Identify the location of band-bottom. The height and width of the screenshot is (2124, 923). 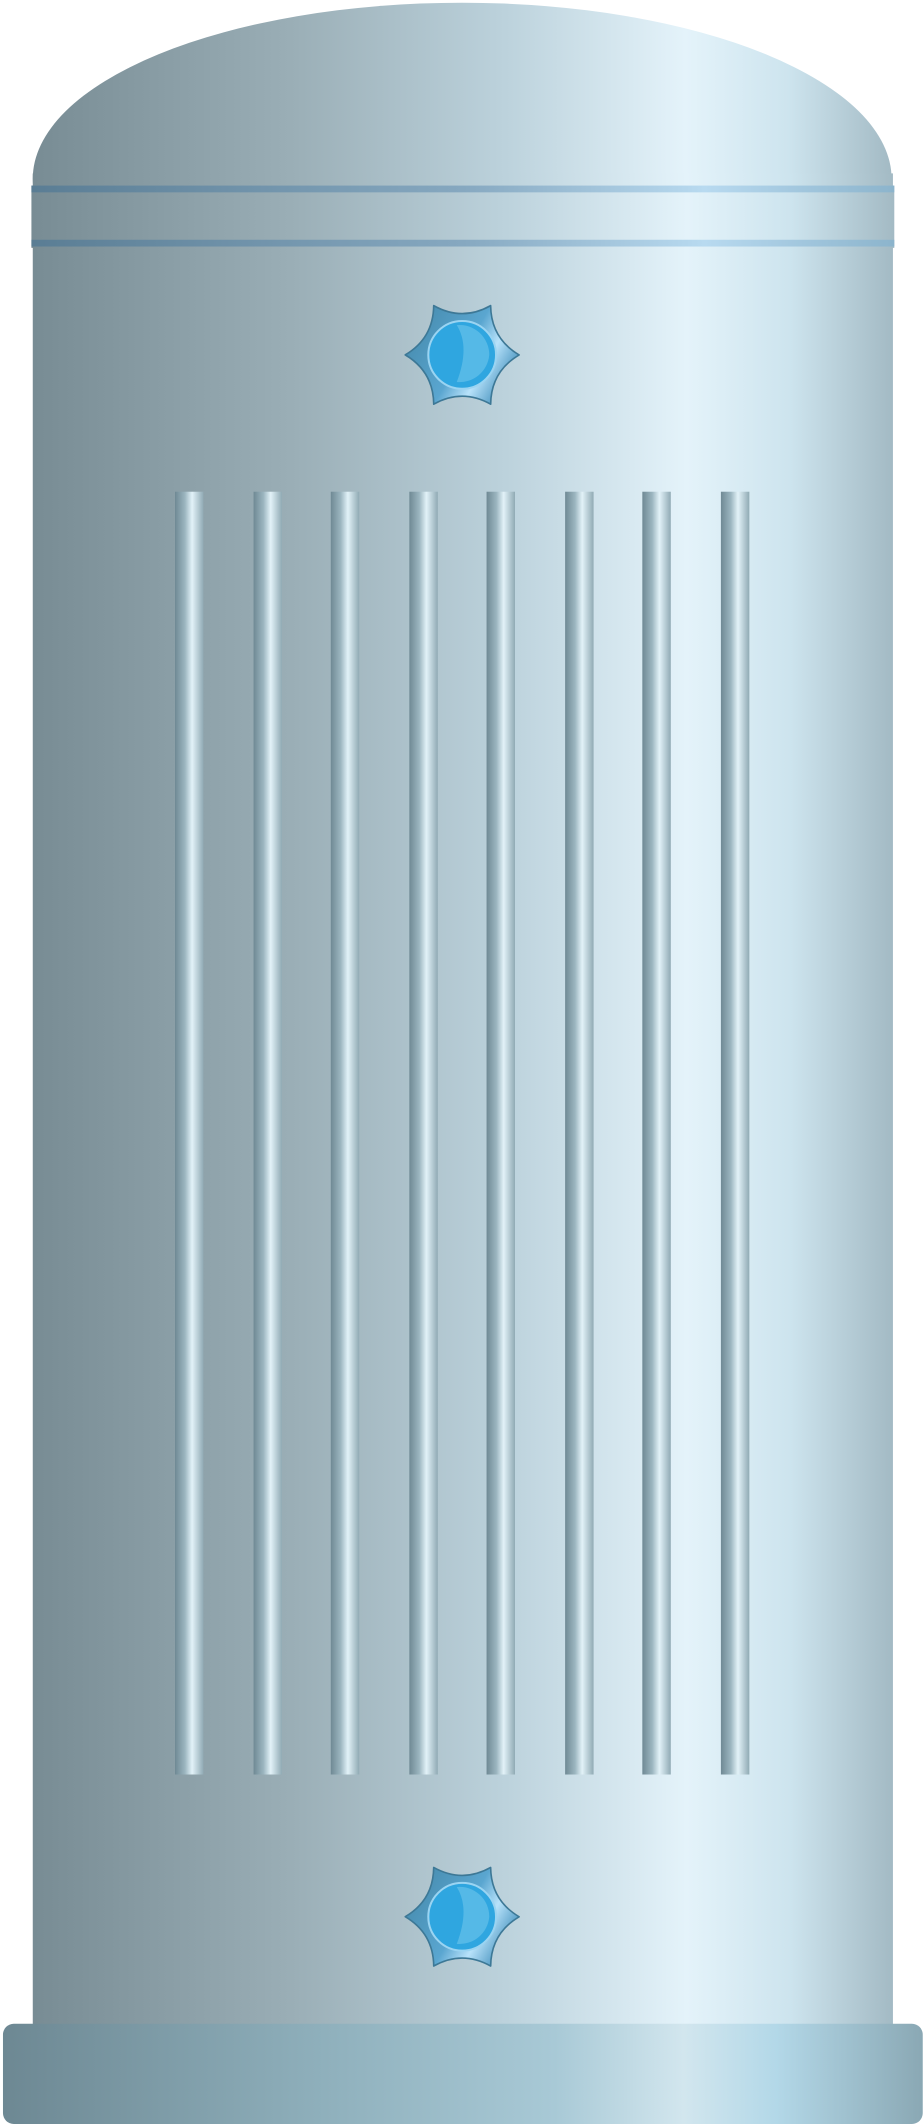
(463, 243).